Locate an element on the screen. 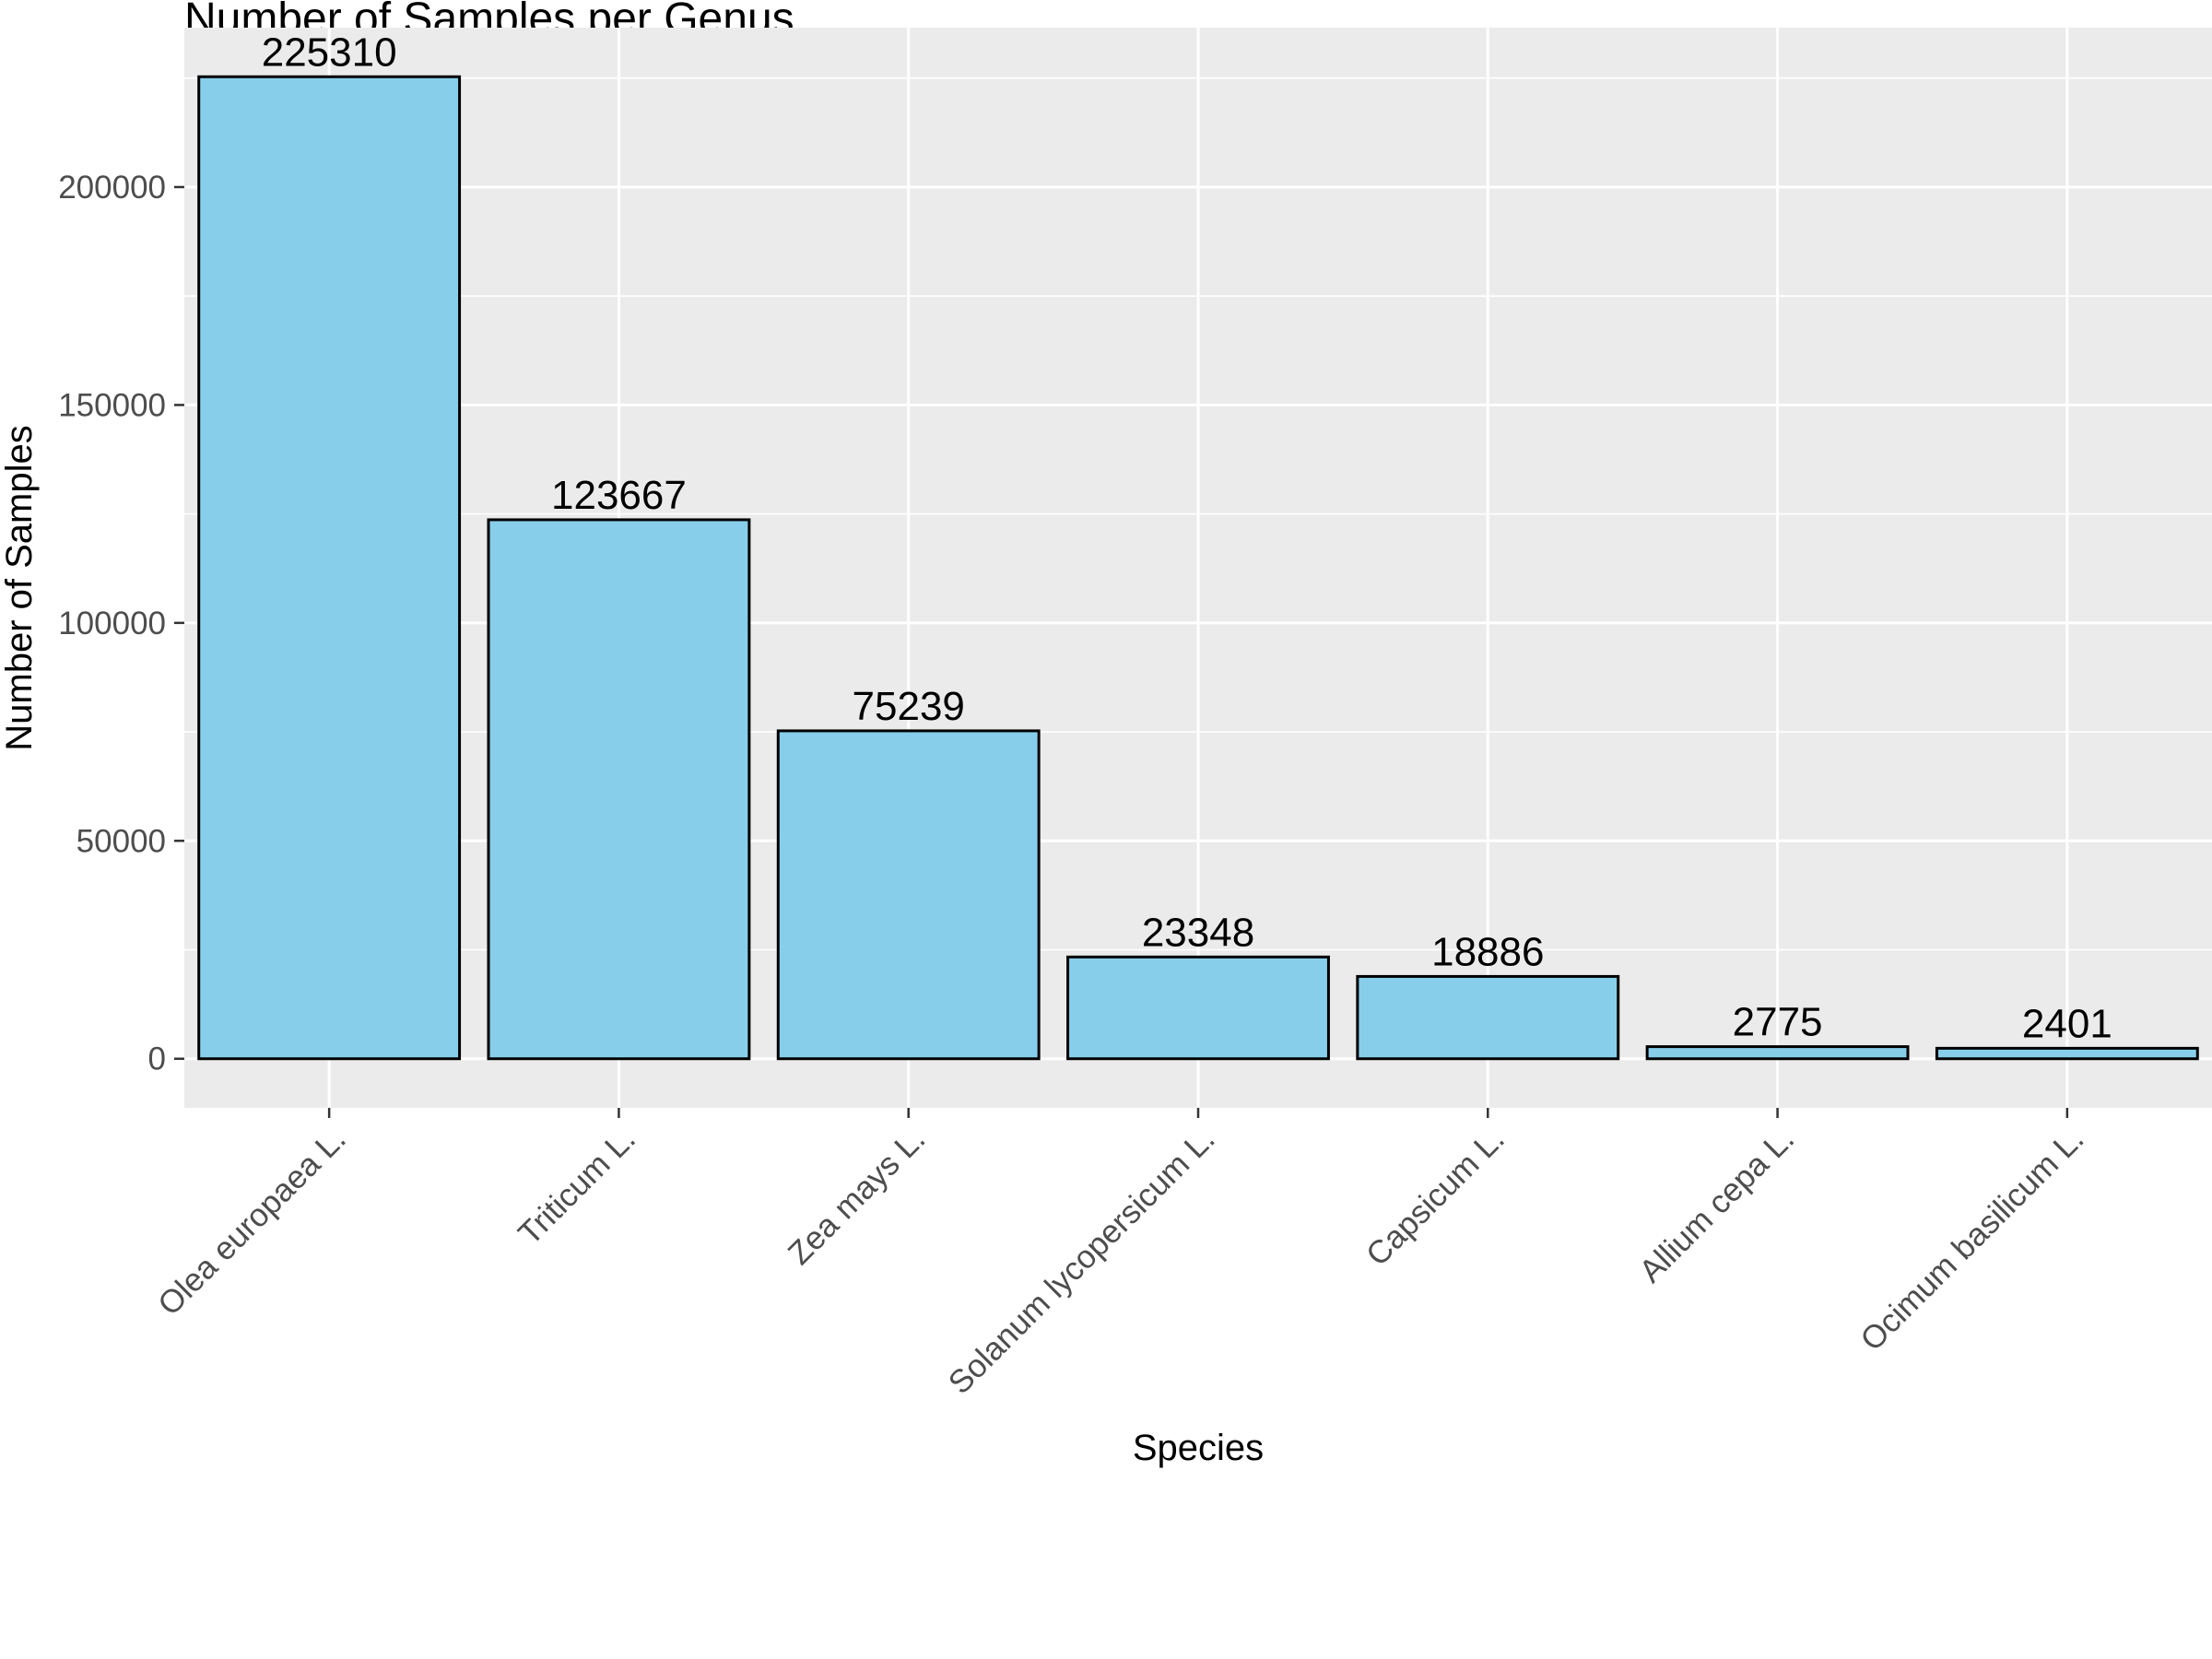  y-axis: 0 50000 100000 150000 200000 is located at coordinates (121, 623).